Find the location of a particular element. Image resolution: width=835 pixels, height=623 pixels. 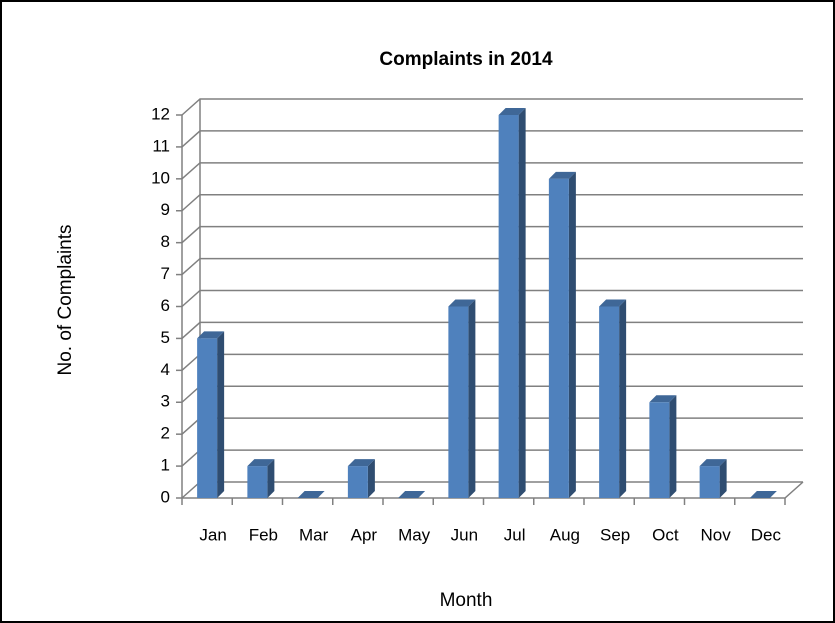

x-tick-label: Jan is located at coordinates (212, 534).